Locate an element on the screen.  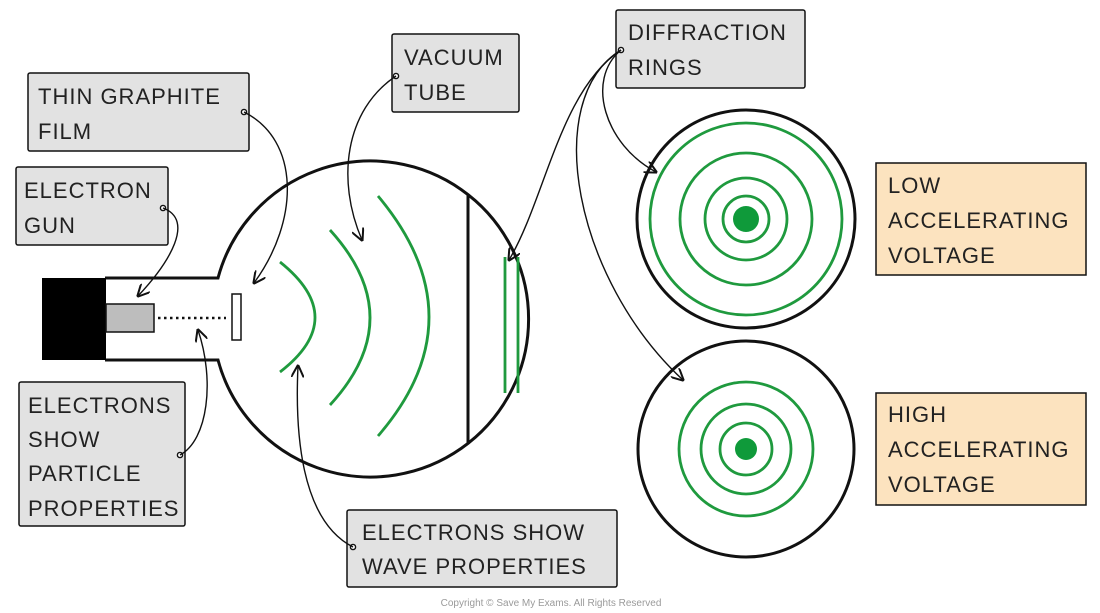
arrow-vacuum-tube is located at coordinates (372, 157).